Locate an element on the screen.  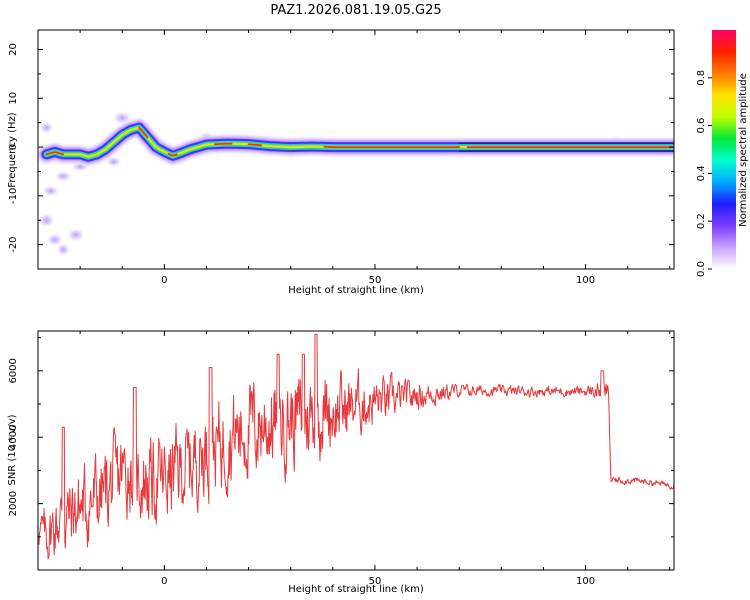
figure-title: PAZ1.2026.081.19.05.G25 is located at coordinates (355, 10).